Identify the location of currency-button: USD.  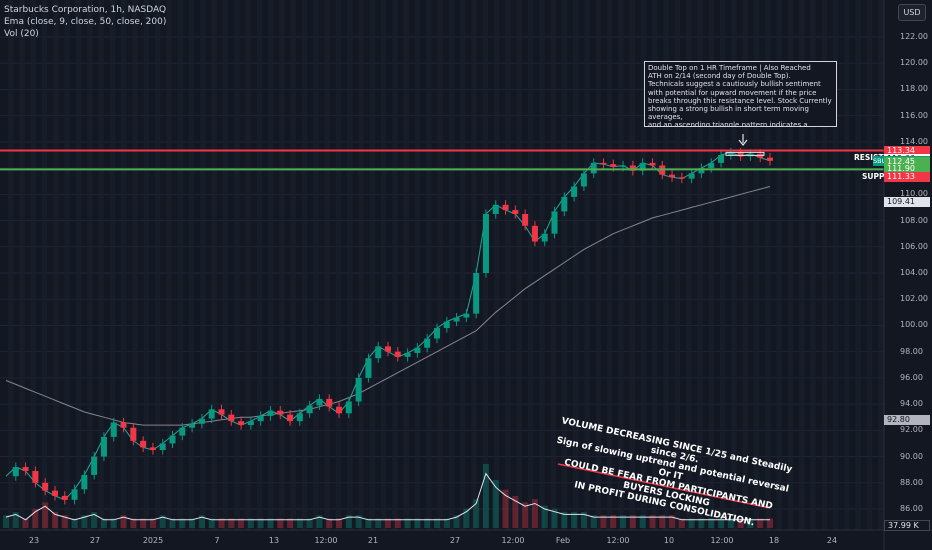
(912, 12).